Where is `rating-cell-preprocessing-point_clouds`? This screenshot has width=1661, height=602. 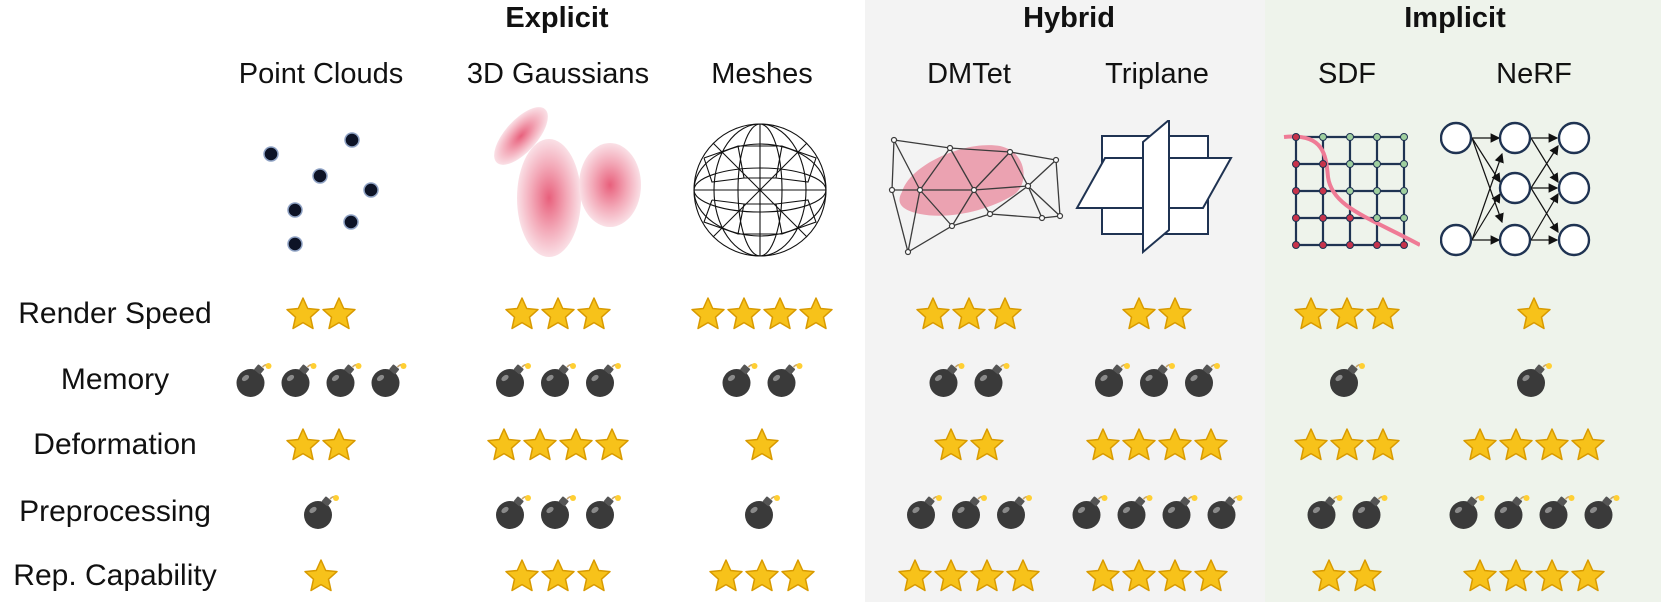
rating-cell-preprocessing-point_clouds is located at coordinates (321, 512).